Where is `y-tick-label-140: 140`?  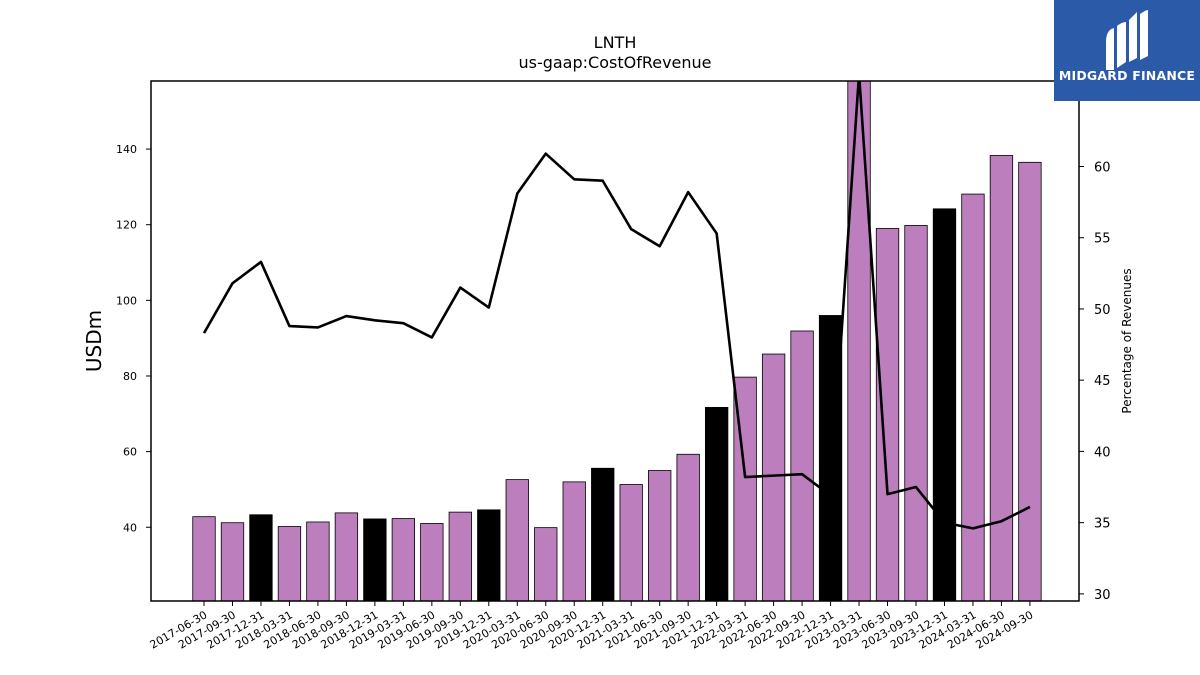 y-tick-label-140: 140 is located at coordinates (126, 149).